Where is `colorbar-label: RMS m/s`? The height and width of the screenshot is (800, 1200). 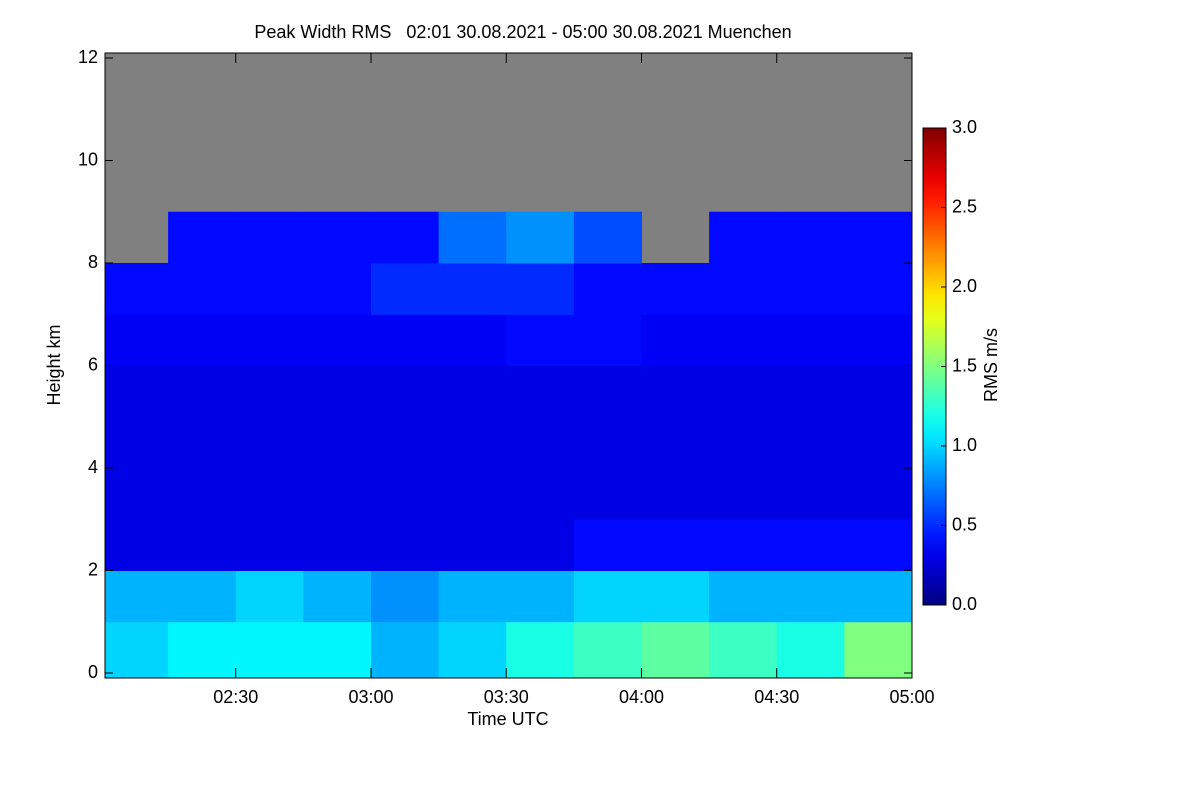 colorbar-label: RMS m/s is located at coordinates (991, 365).